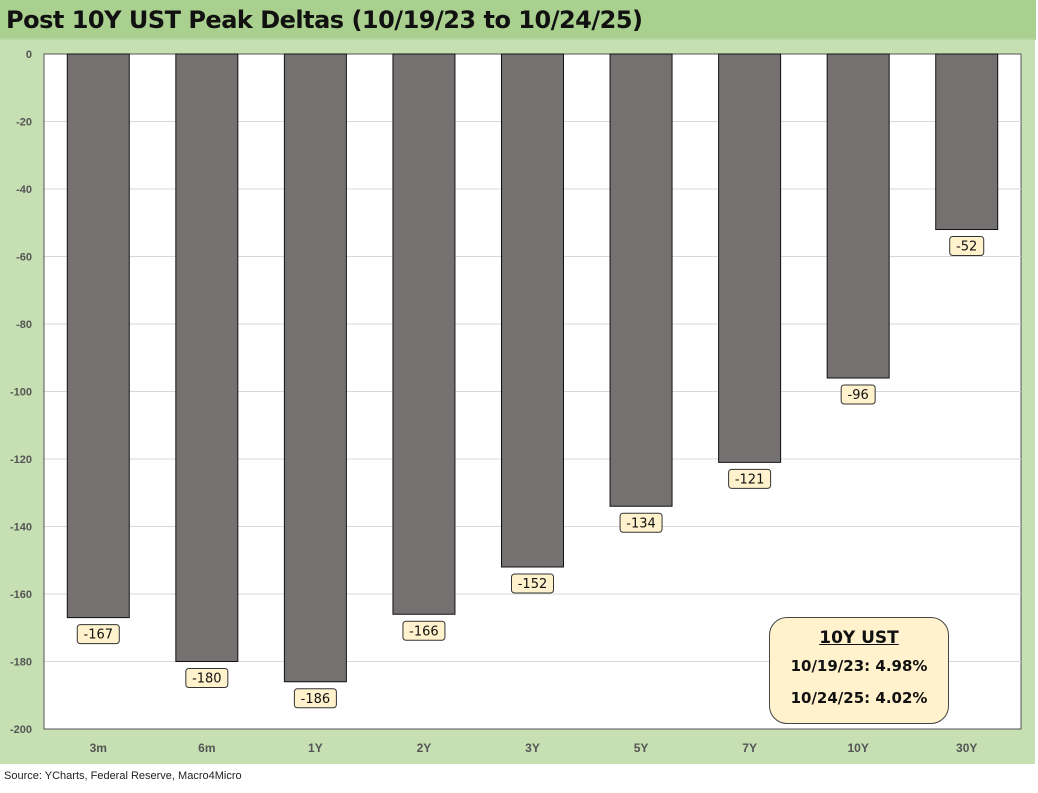 The image size is (1038, 793). Describe the element at coordinates (21, 528) in the screenshot. I see `y-tick-label: -140` at that location.